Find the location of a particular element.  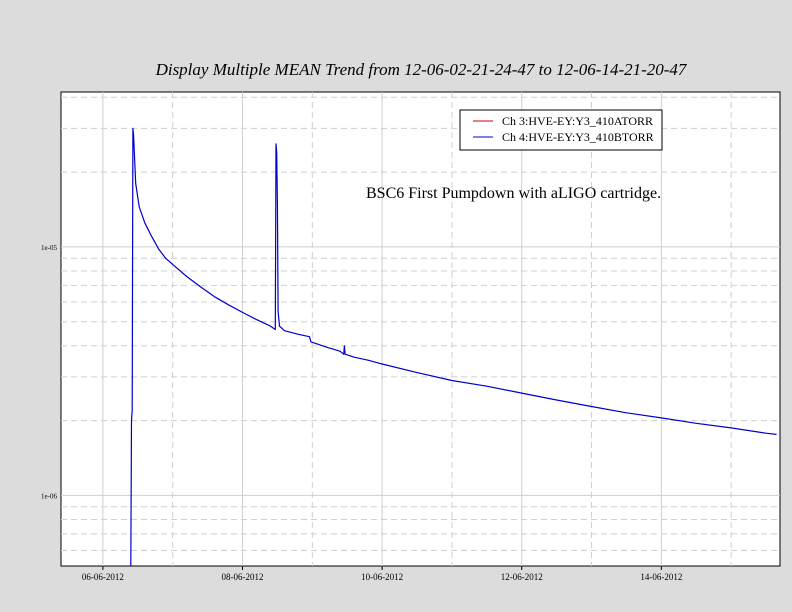

legend-box is located at coordinates (561, 130).